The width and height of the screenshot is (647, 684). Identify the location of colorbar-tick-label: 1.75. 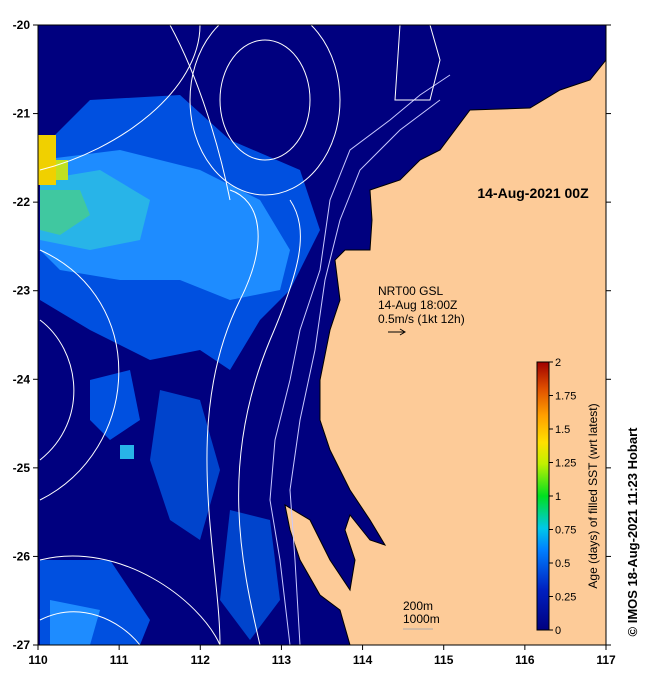
(565, 397).